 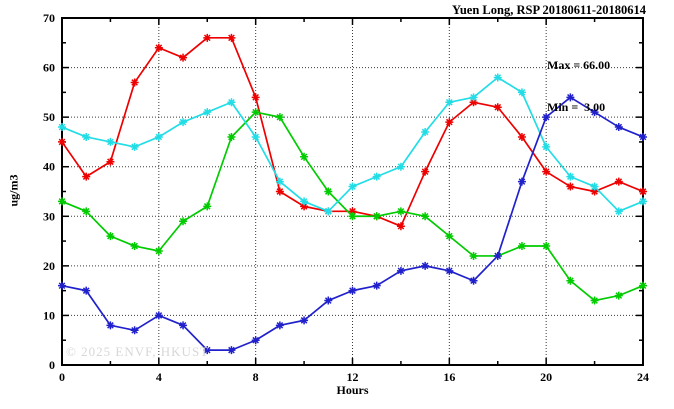 What do you see at coordinates (138, 351) in the screenshot?
I see `watermark: © 2025 ENVF, HKUST` at bounding box center [138, 351].